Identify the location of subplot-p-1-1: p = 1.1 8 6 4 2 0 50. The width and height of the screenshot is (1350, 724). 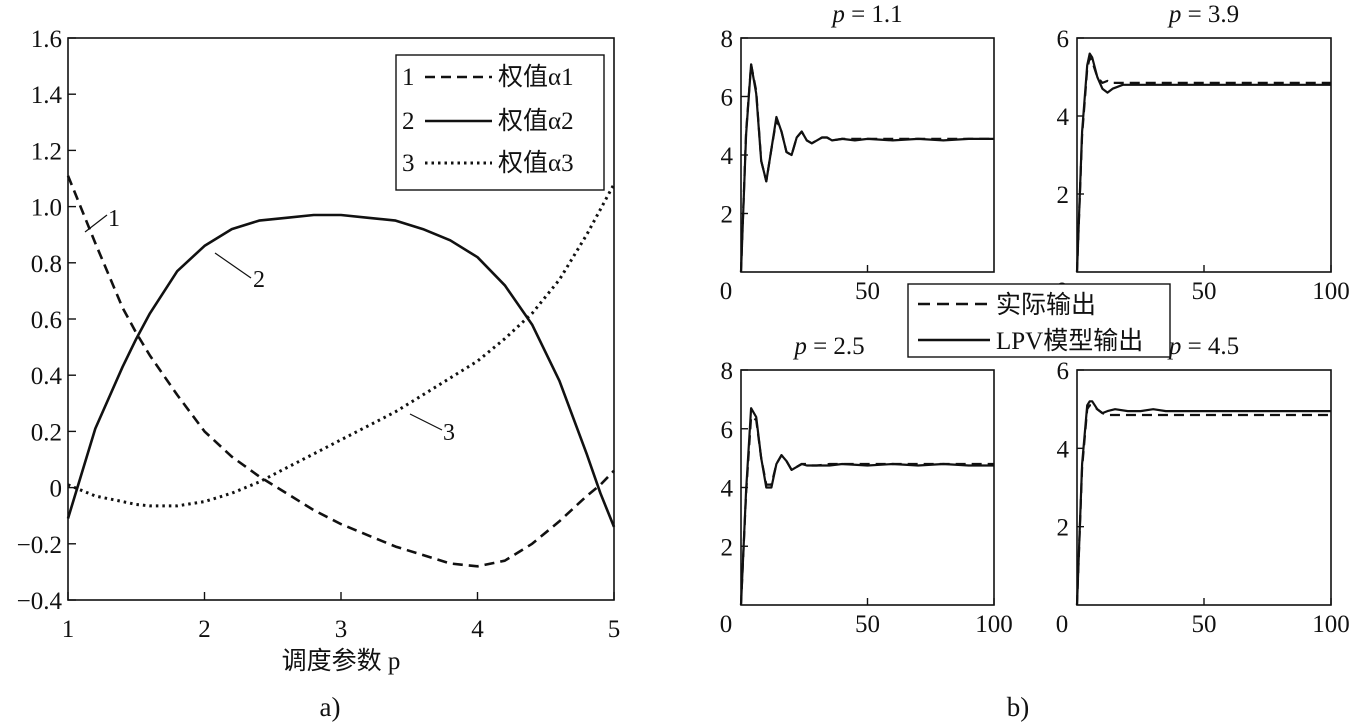
(857, 153).